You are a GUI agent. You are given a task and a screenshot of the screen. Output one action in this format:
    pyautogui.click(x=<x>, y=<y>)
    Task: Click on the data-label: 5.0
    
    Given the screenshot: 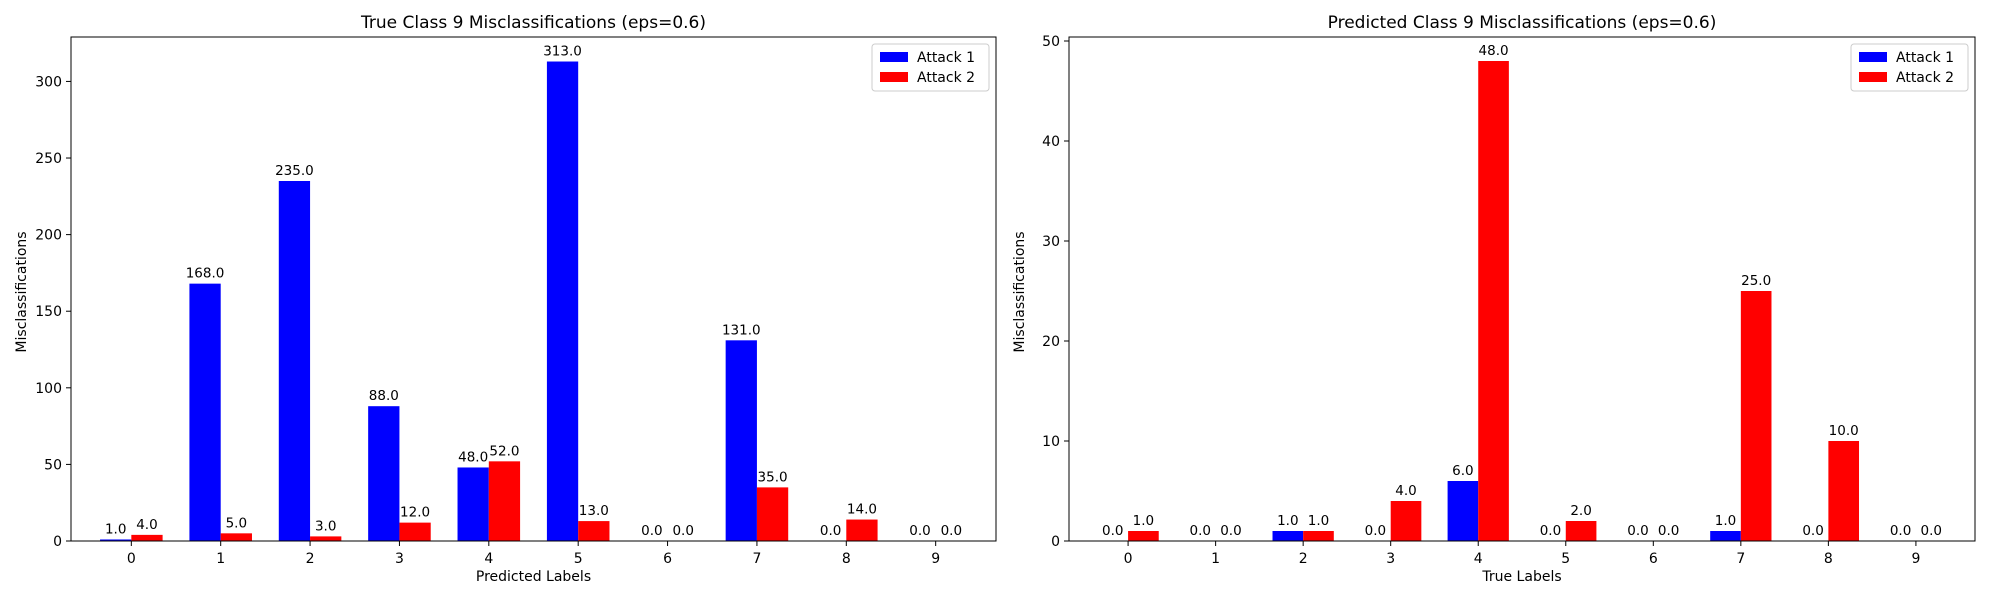 What is the action you would take?
    pyautogui.click(x=236, y=523)
    